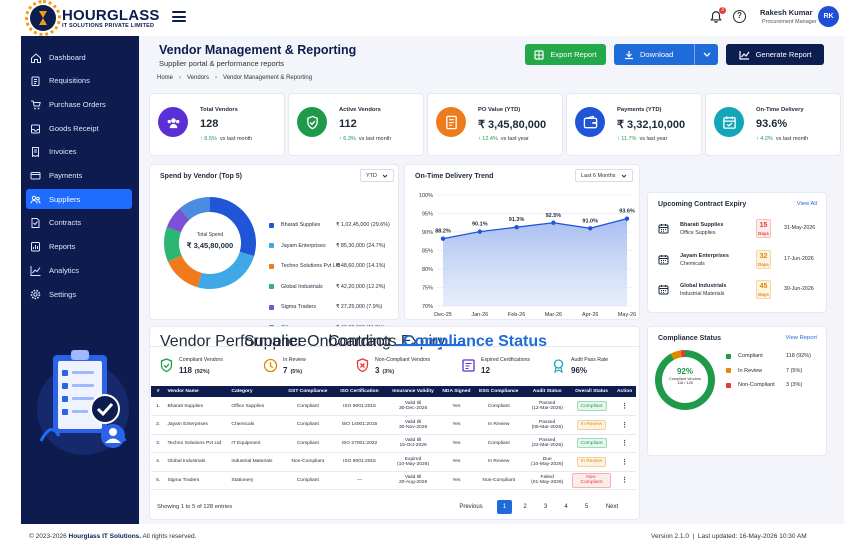  I want to click on vendor-name: Techno Solutions Pvt Ltd, so click(197, 443).